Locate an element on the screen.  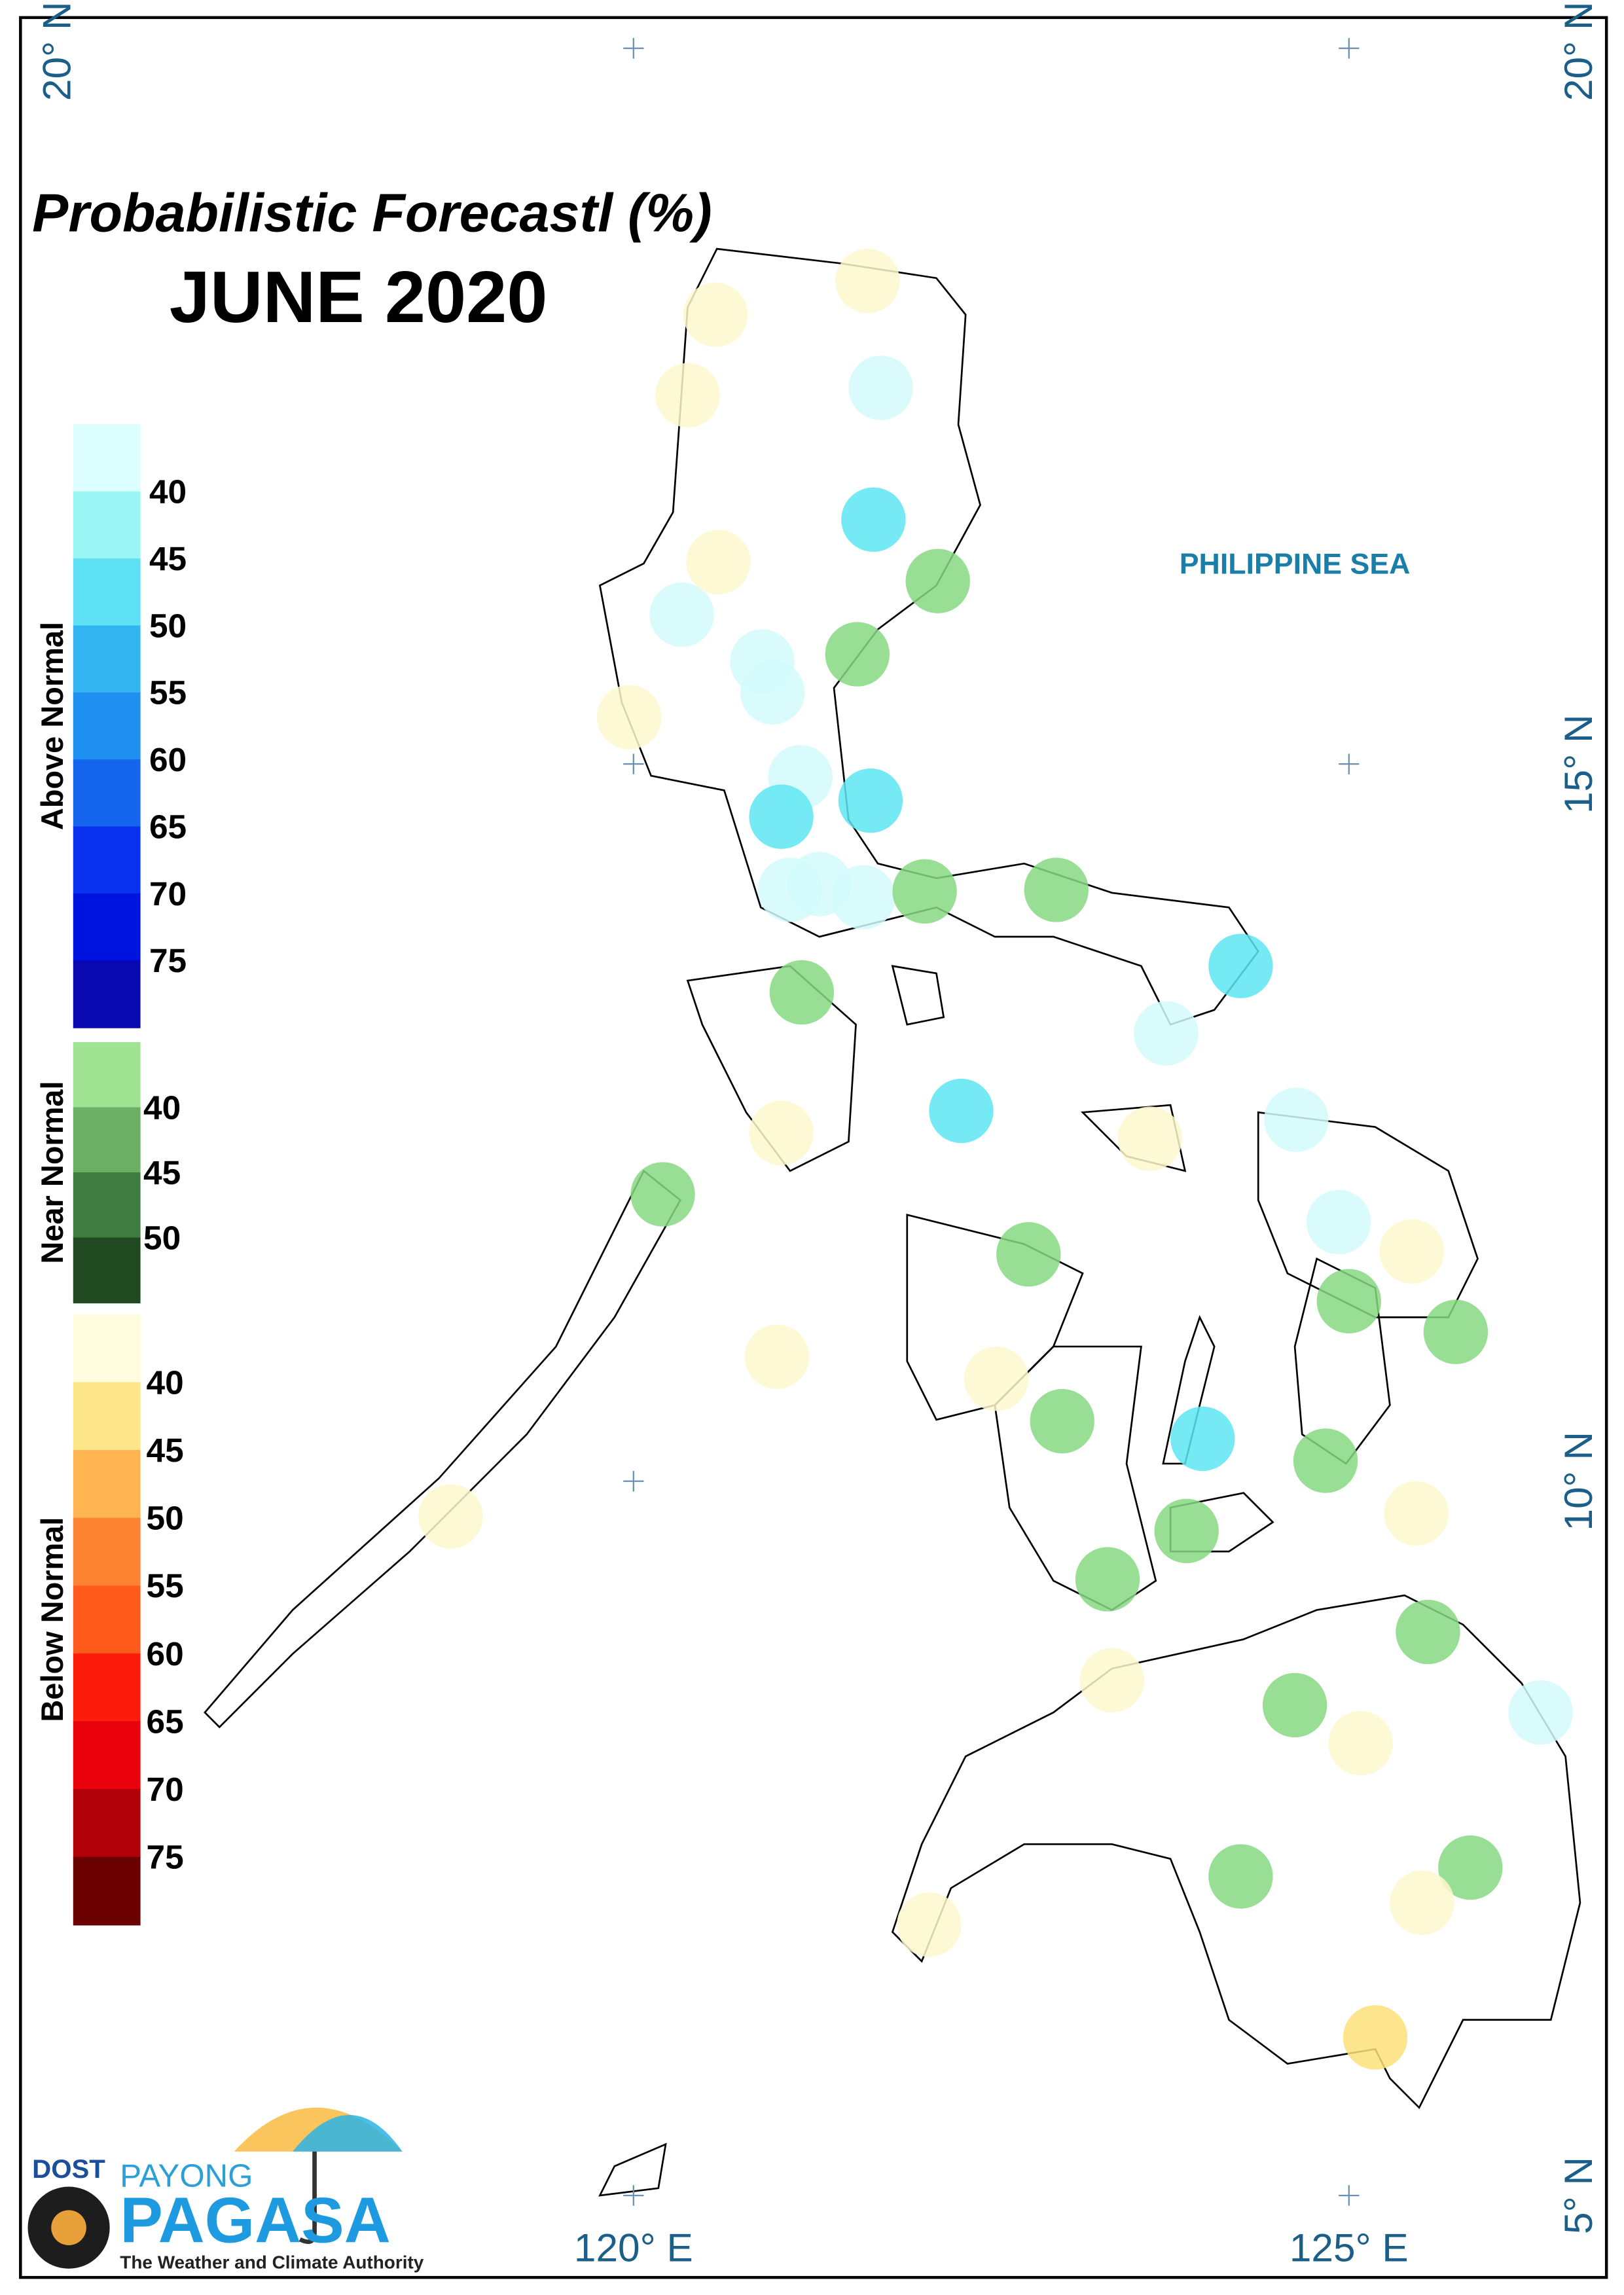
lat-label: 15° N is located at coordinates (1578, 764).